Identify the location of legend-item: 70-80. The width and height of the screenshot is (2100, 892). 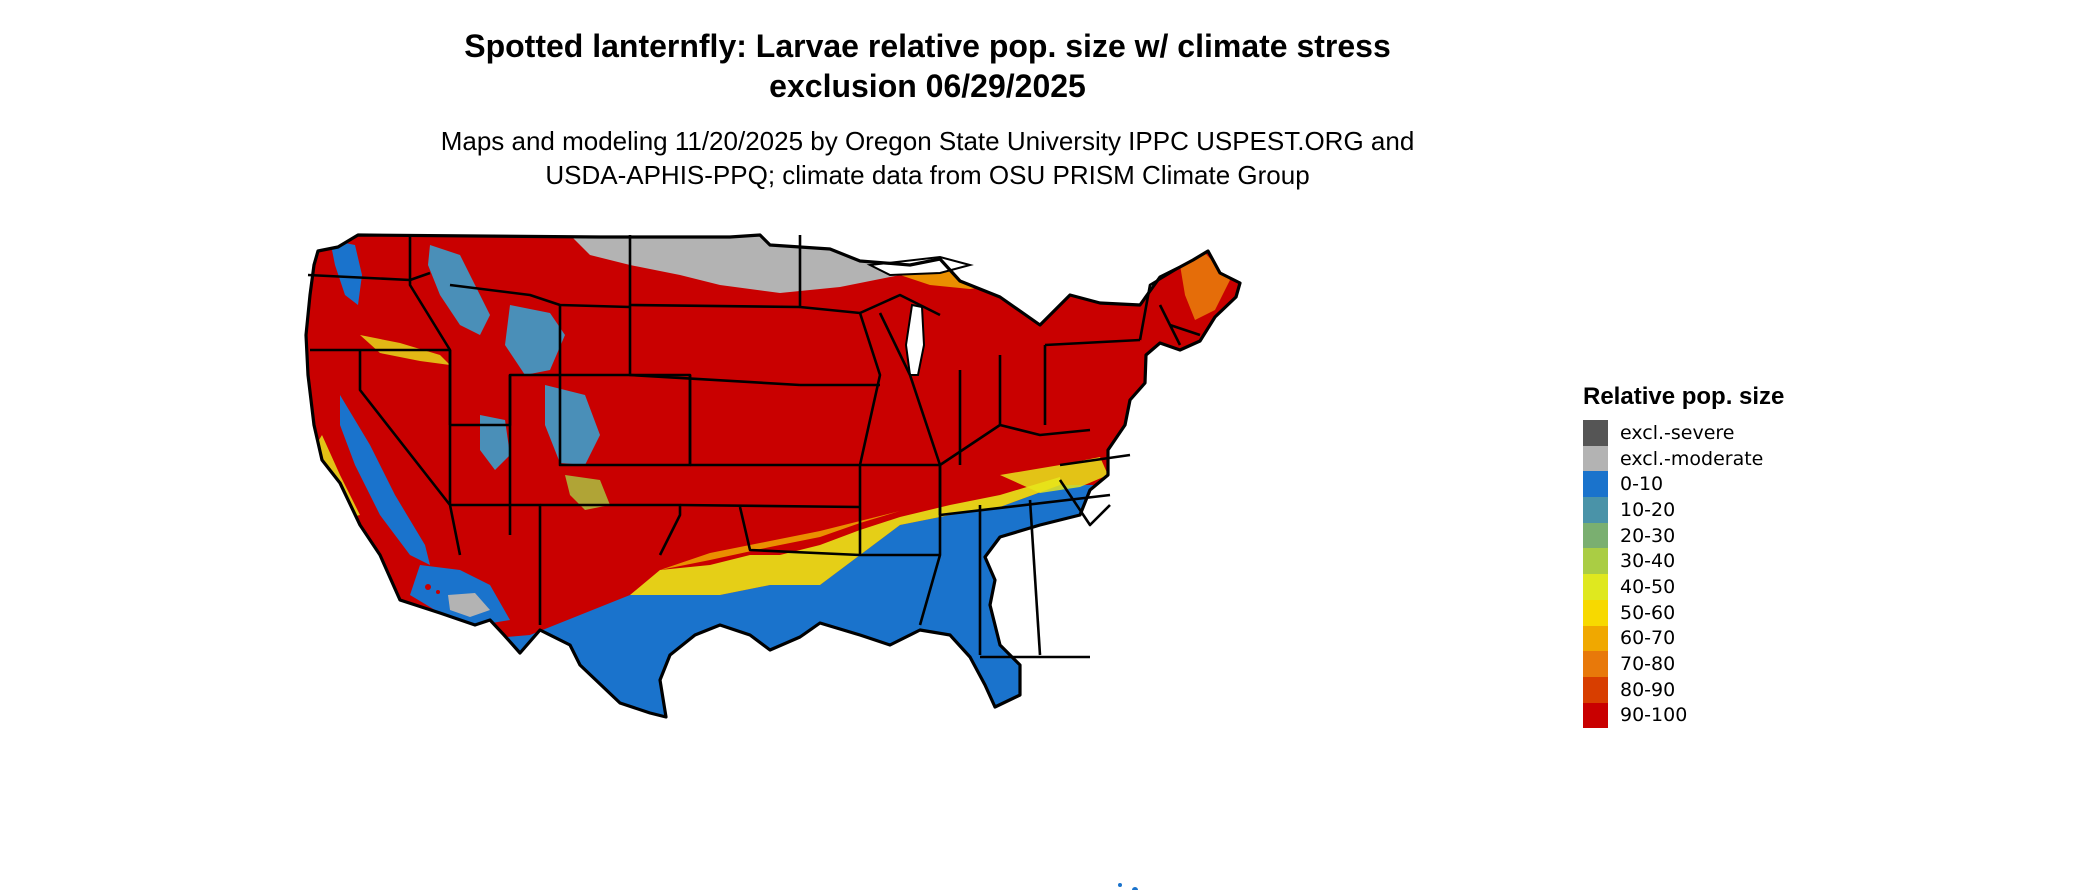
(1683, 664).